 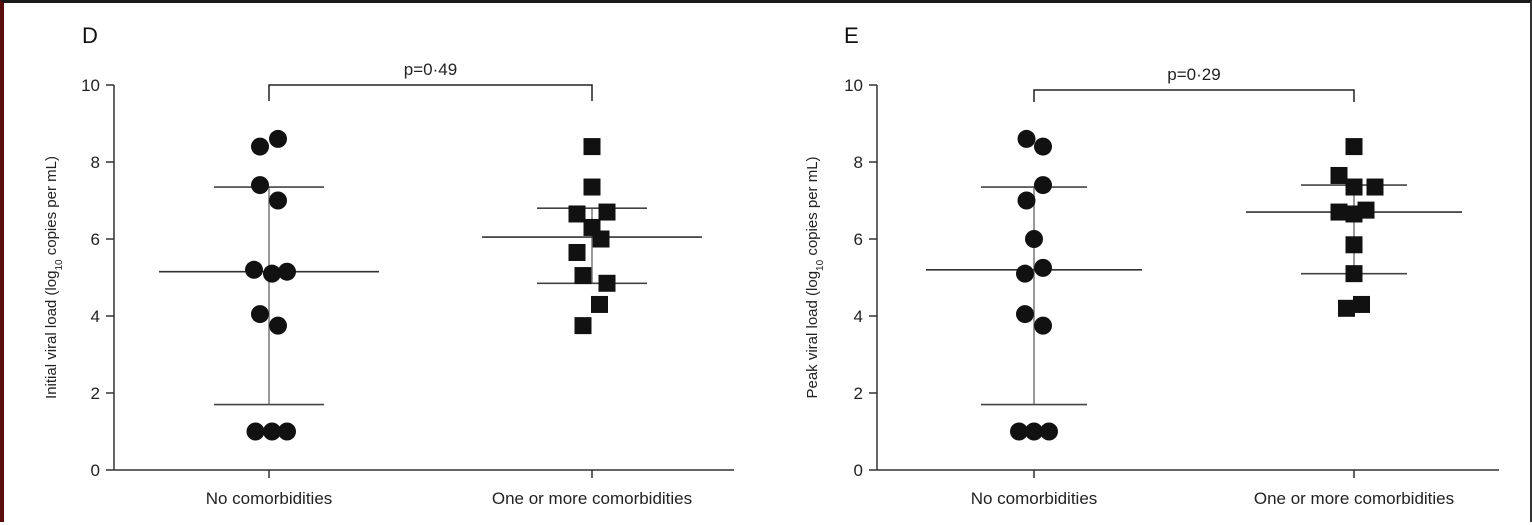 What do you see at coordinates (430, 69) in the screenshot?
I see `p-value-label: p=0·49` at bounding box center [430, 69].